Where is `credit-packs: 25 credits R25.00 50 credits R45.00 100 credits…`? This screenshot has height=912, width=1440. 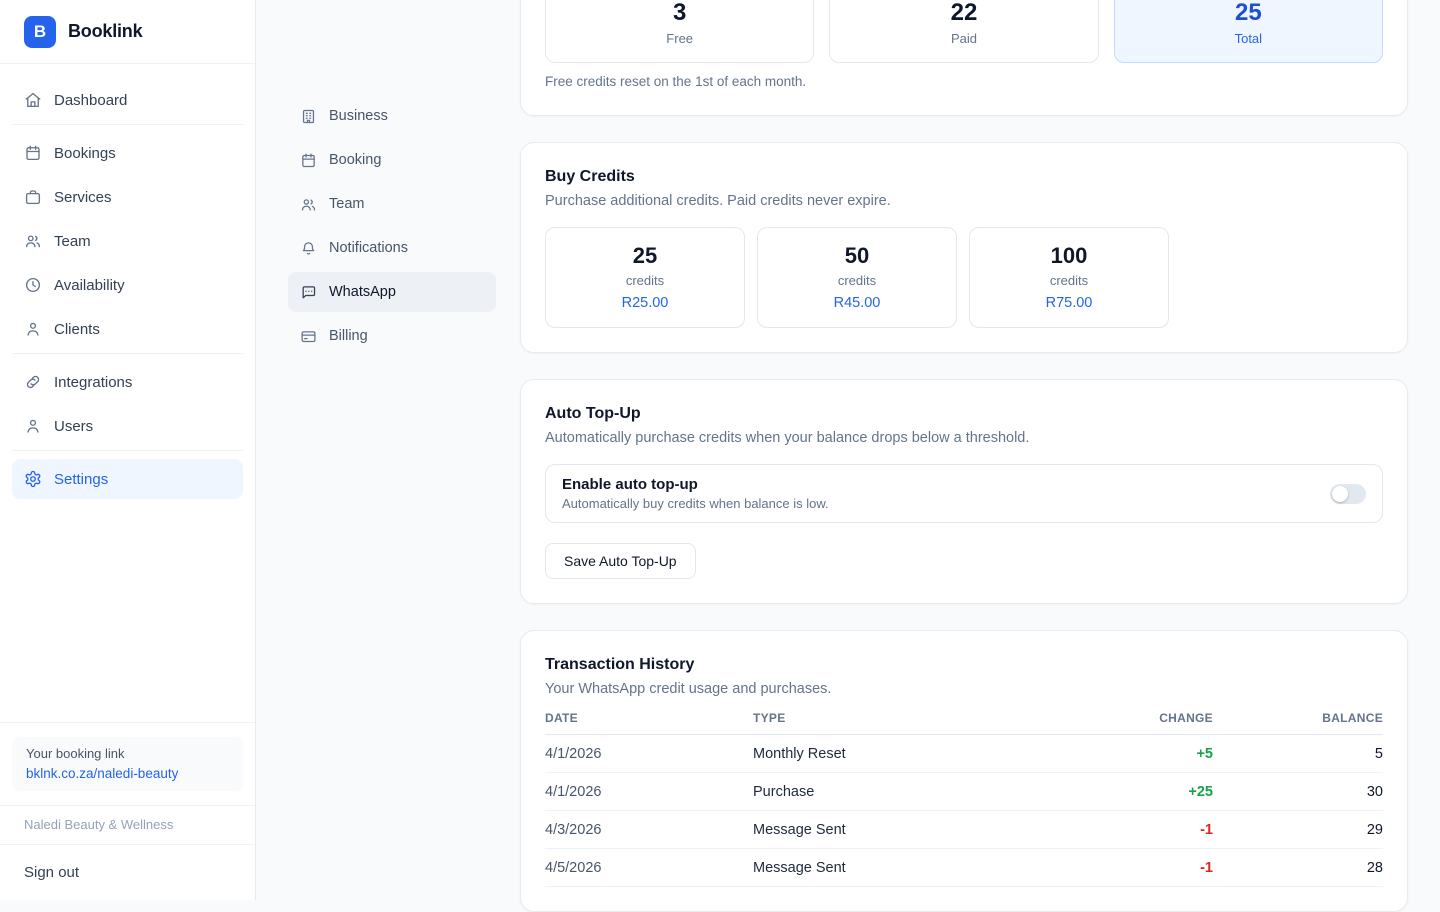 credit-packs: 25 credits R25.00 50 credits R45.00 100 credits… is located at coordinates (964, 277).